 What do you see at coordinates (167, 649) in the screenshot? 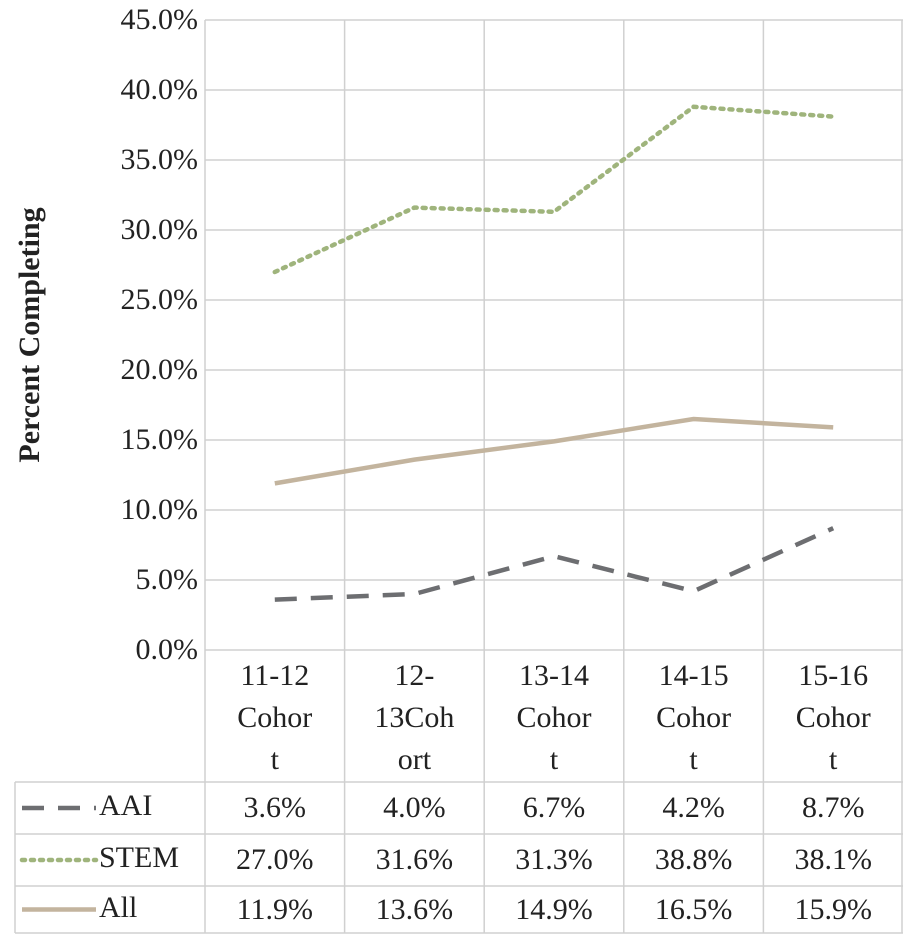
I see `y-tick-label: 0.0%` at bounding box center [167, 649].